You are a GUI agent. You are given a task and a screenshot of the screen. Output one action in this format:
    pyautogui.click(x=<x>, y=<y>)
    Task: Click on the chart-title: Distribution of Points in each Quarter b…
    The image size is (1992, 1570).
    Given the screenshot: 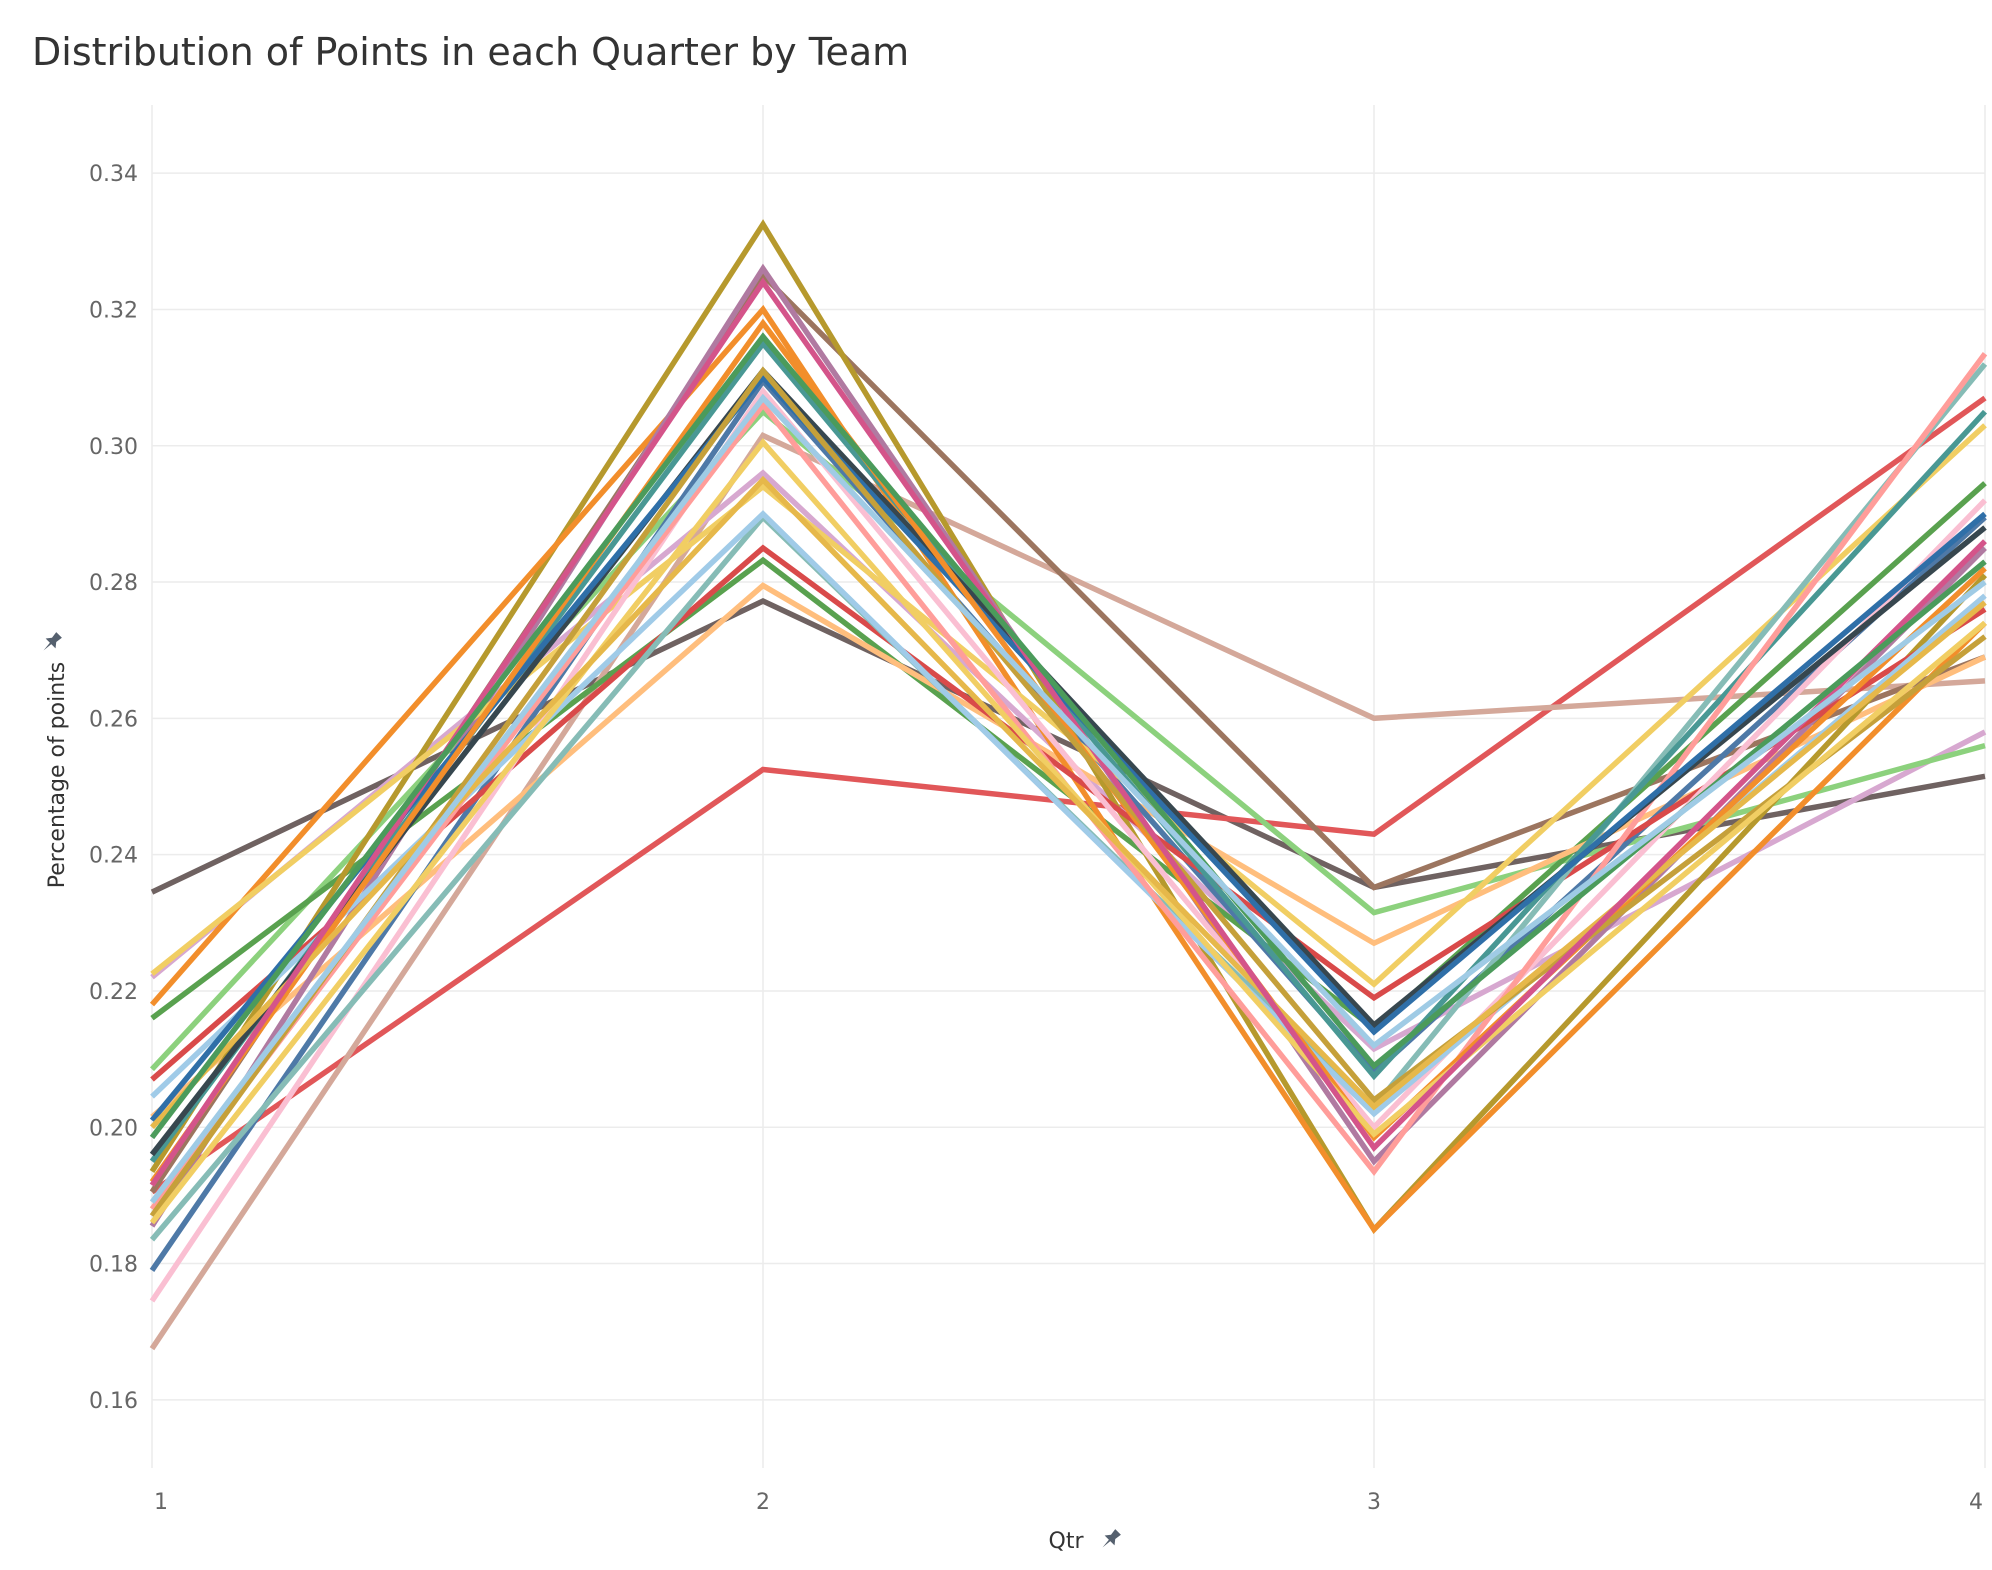 What is the action you would take?
    pyautogui.click(x=471, y=52)
    